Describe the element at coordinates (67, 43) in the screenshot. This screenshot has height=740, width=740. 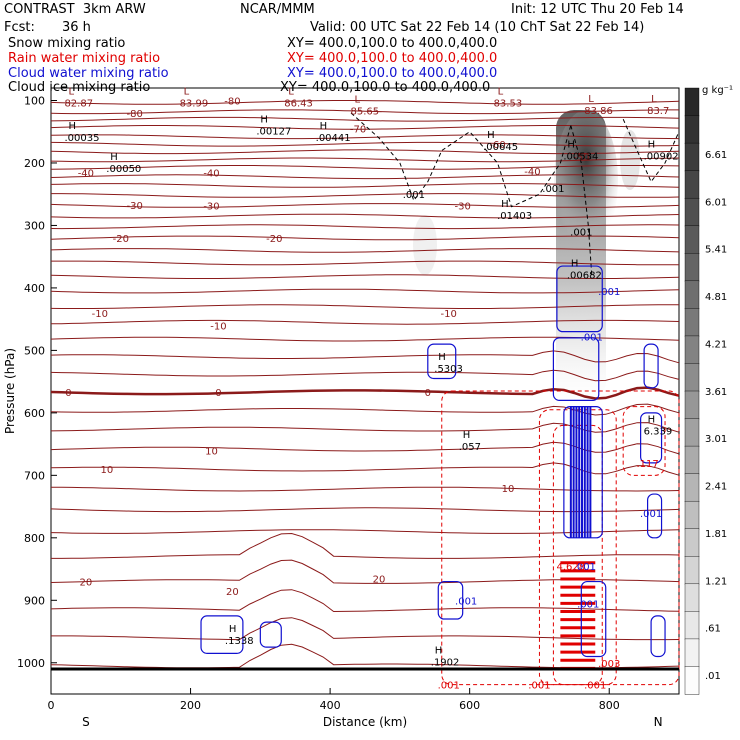
I see `legend-name-snow: Snow mixing ratio` at that location.